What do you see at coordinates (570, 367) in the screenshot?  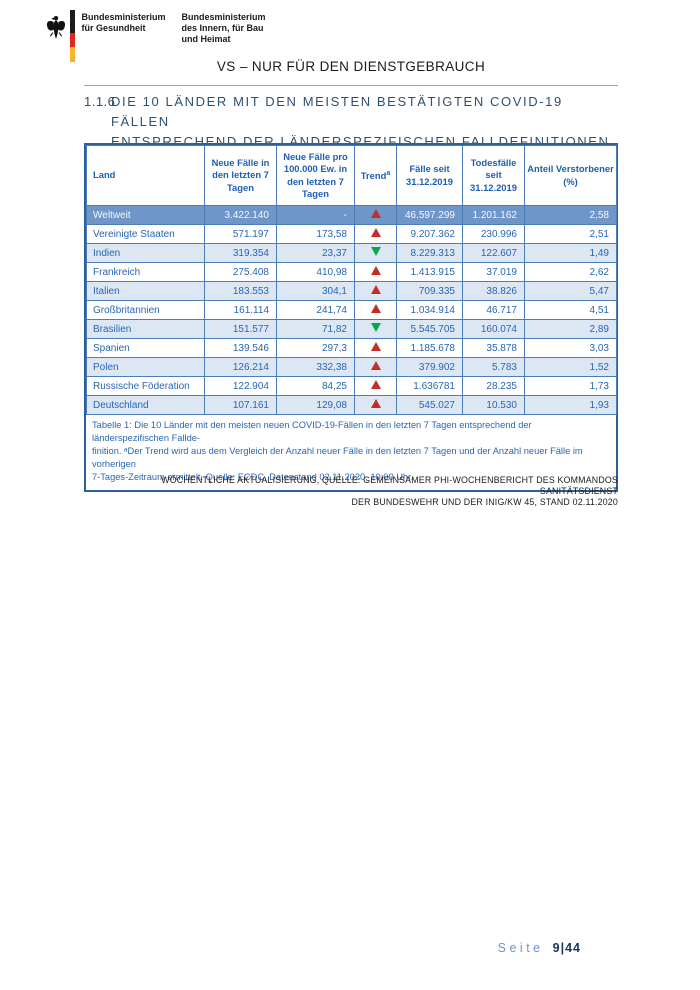 I see `value-cell: 1,52` at bounding box center [570, 367].